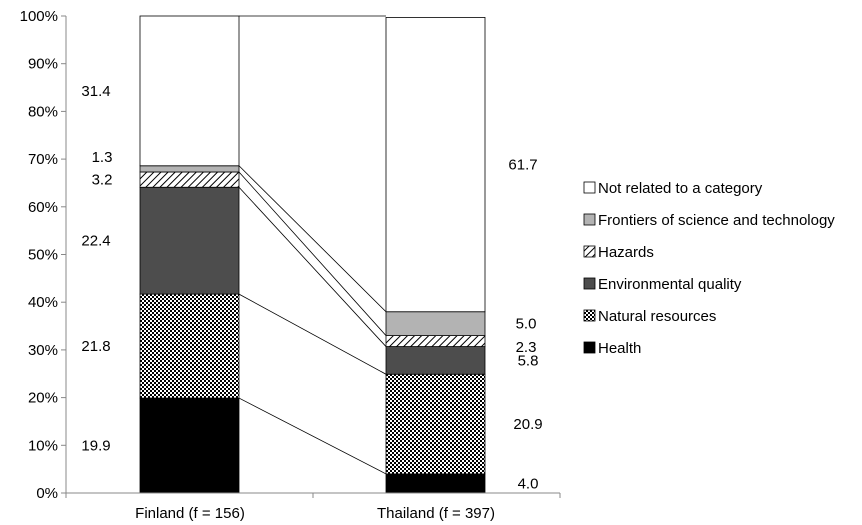 The height and width of the screenshot is (525, 862). Describe the element at coordinates (680, 188) in the screenshot. I see `legend-label: Not related to a category` at that location.